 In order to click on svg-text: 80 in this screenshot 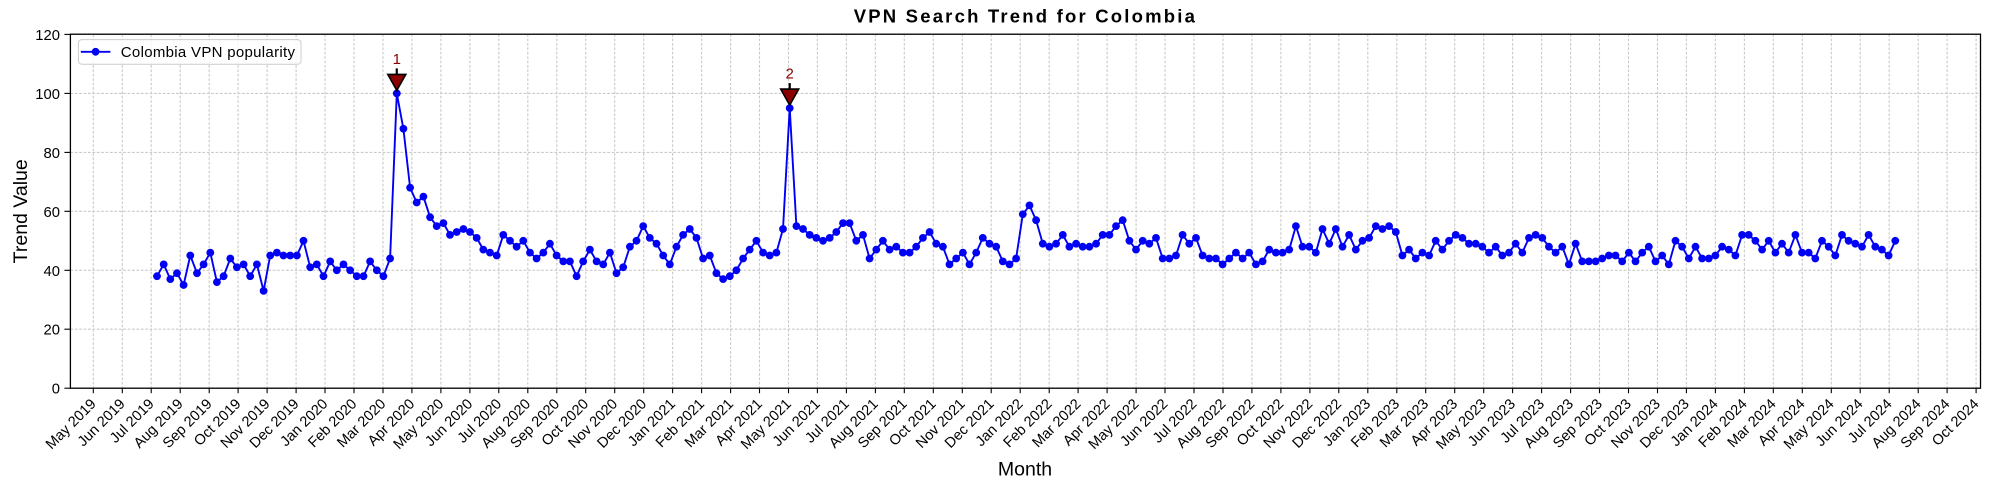, I will do `click(52, 154)`.